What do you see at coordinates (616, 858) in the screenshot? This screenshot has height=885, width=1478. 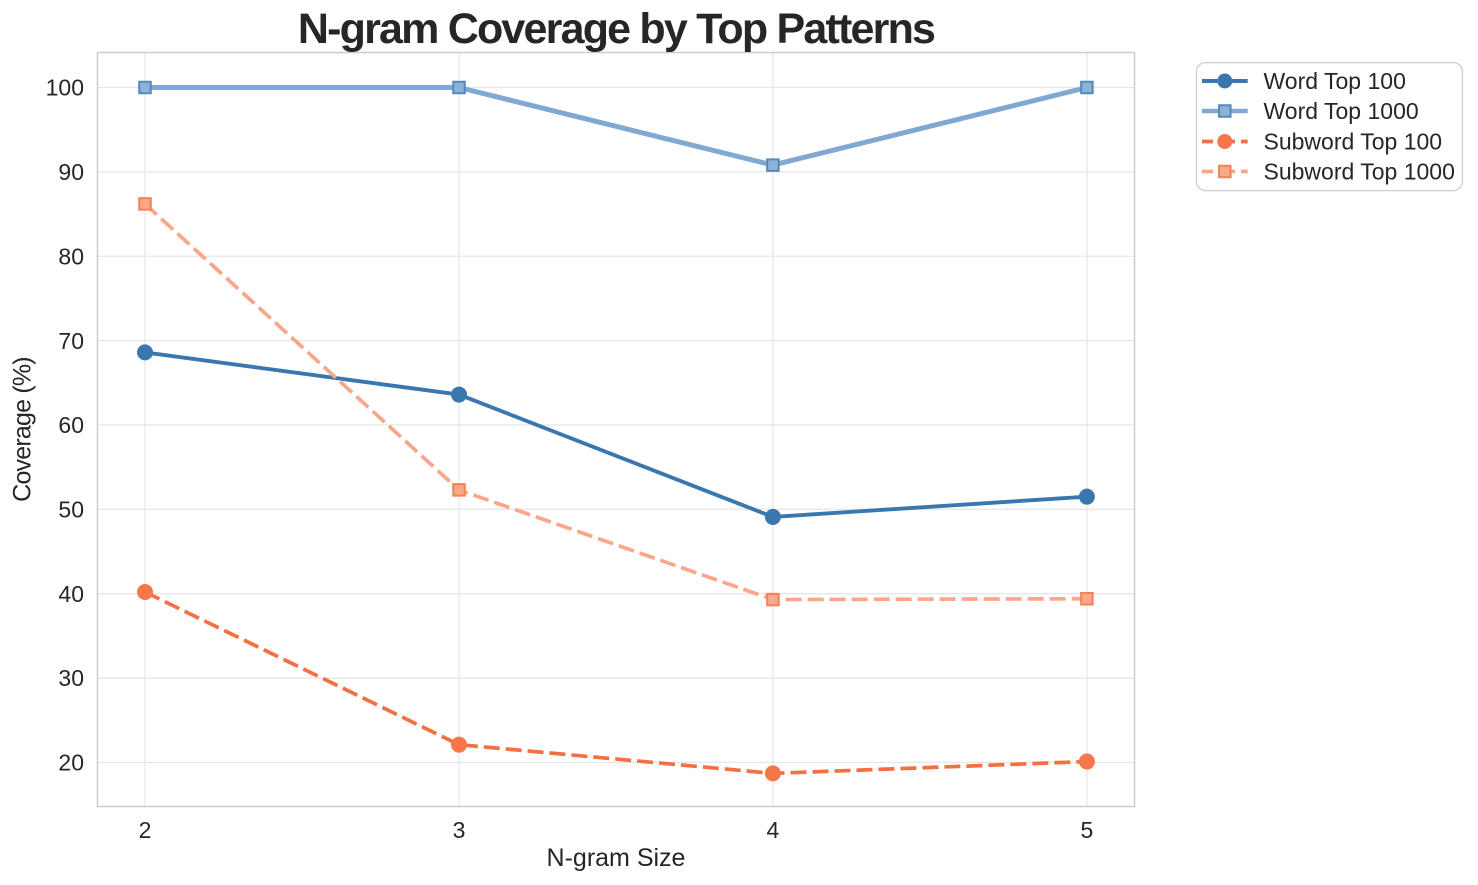 I see `svg-text: N-gram Size` at bounding box center [616, 858].